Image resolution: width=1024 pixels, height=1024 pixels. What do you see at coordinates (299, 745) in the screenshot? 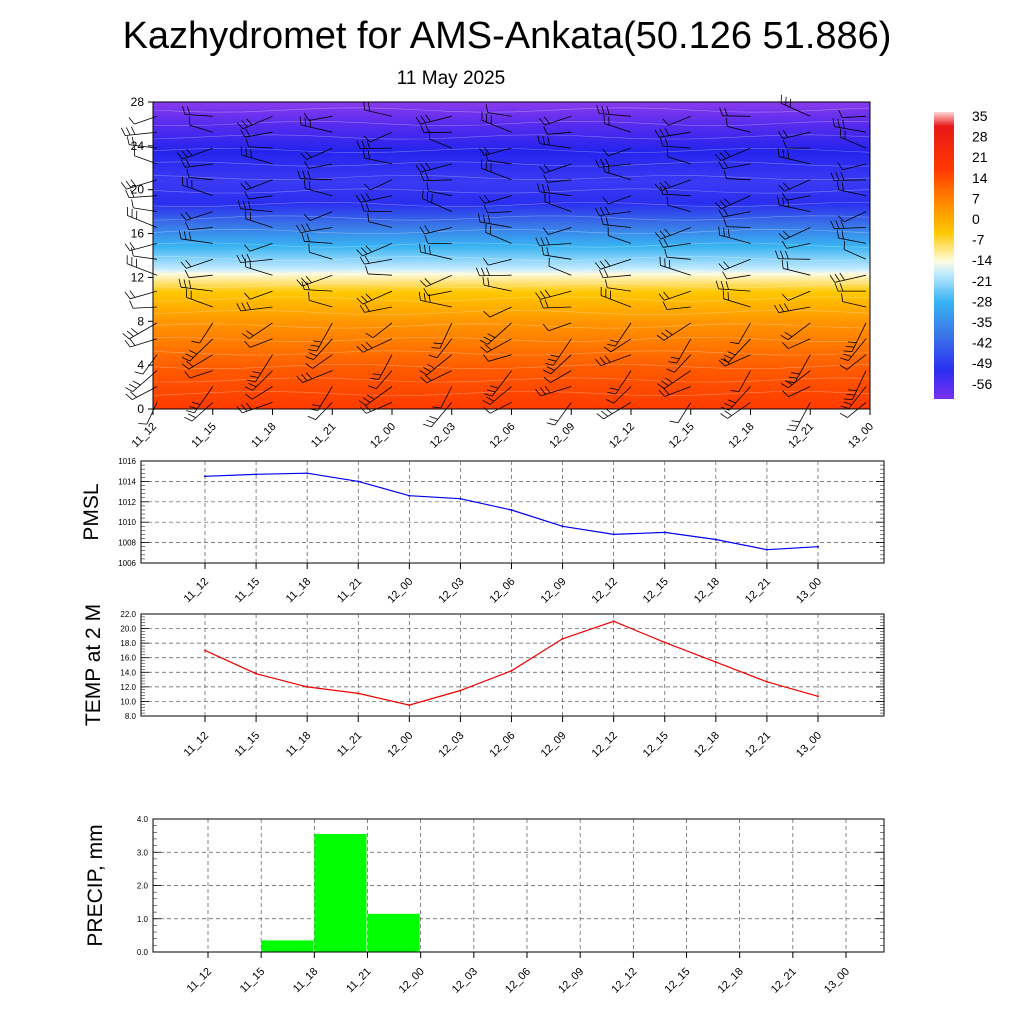
I see `x-tick-label: 11_18` at bounding box center [299, 745].